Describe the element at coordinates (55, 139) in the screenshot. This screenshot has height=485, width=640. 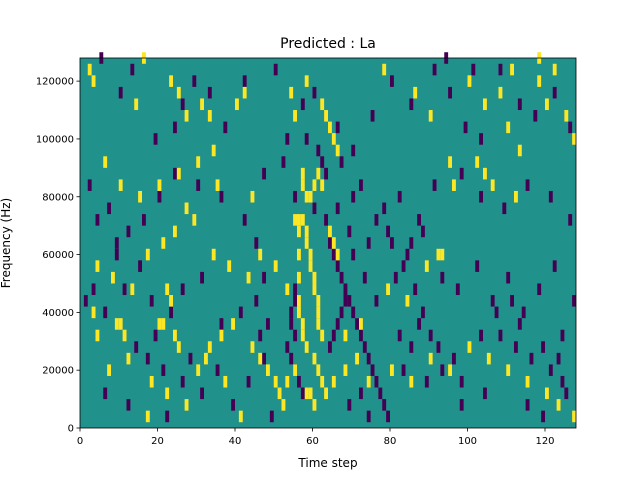
I see `y-tick-label: 100000` at that location.